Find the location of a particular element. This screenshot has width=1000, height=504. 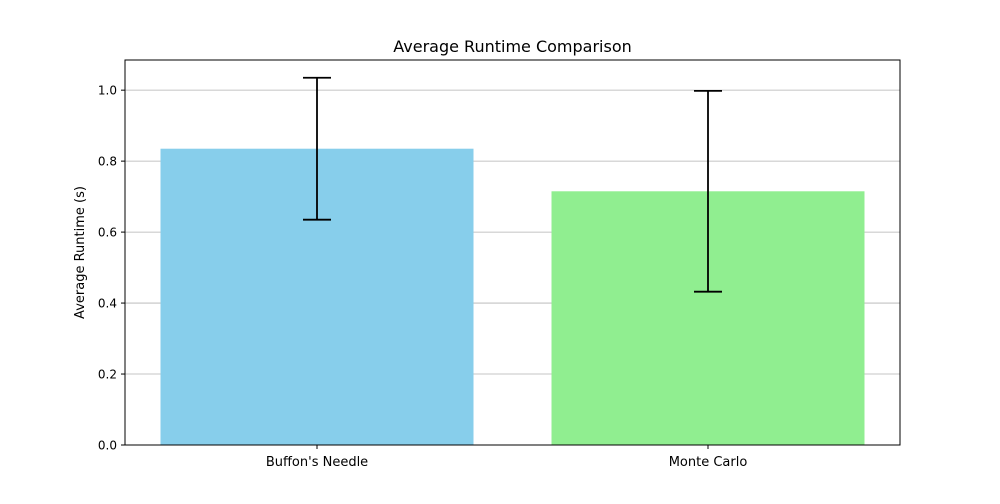

x-tick-label: Buffon's Needle is located at coordinates (317, 462).